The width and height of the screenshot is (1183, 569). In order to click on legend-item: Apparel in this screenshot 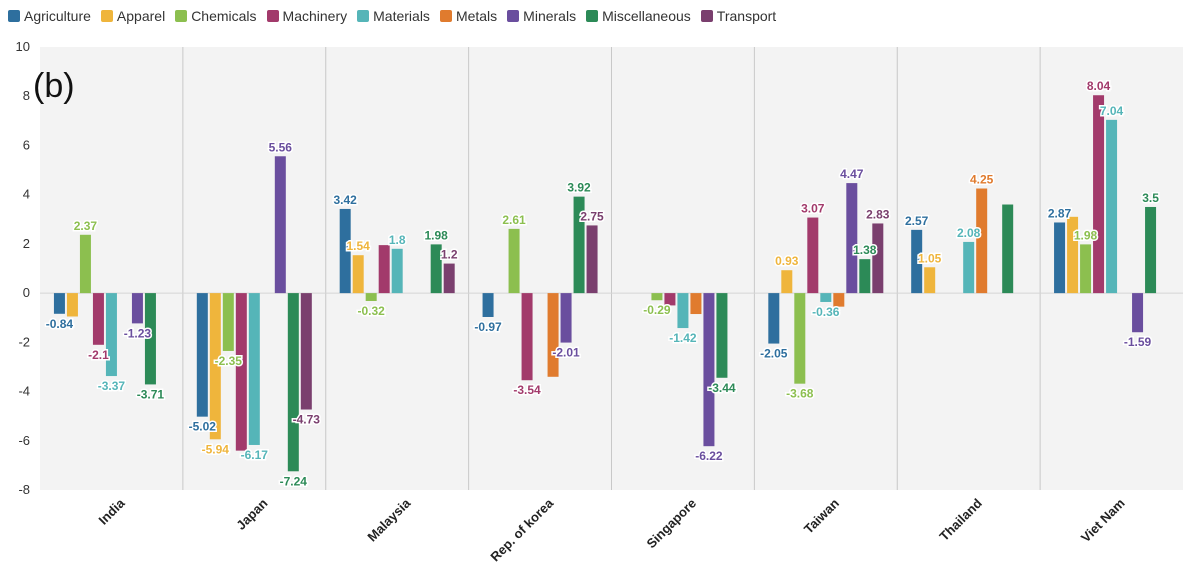, I will do `click(133, 16)`.